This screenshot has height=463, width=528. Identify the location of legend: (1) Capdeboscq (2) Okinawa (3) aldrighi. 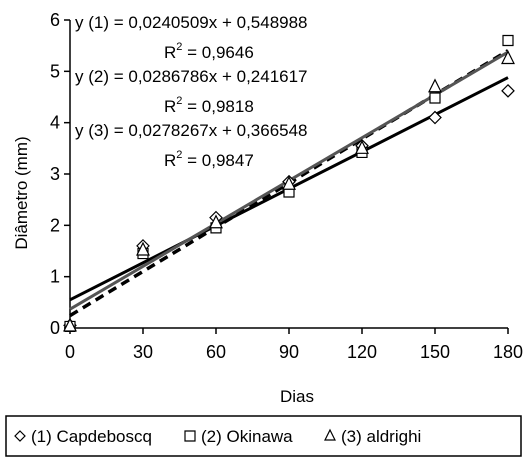
(263, 436).